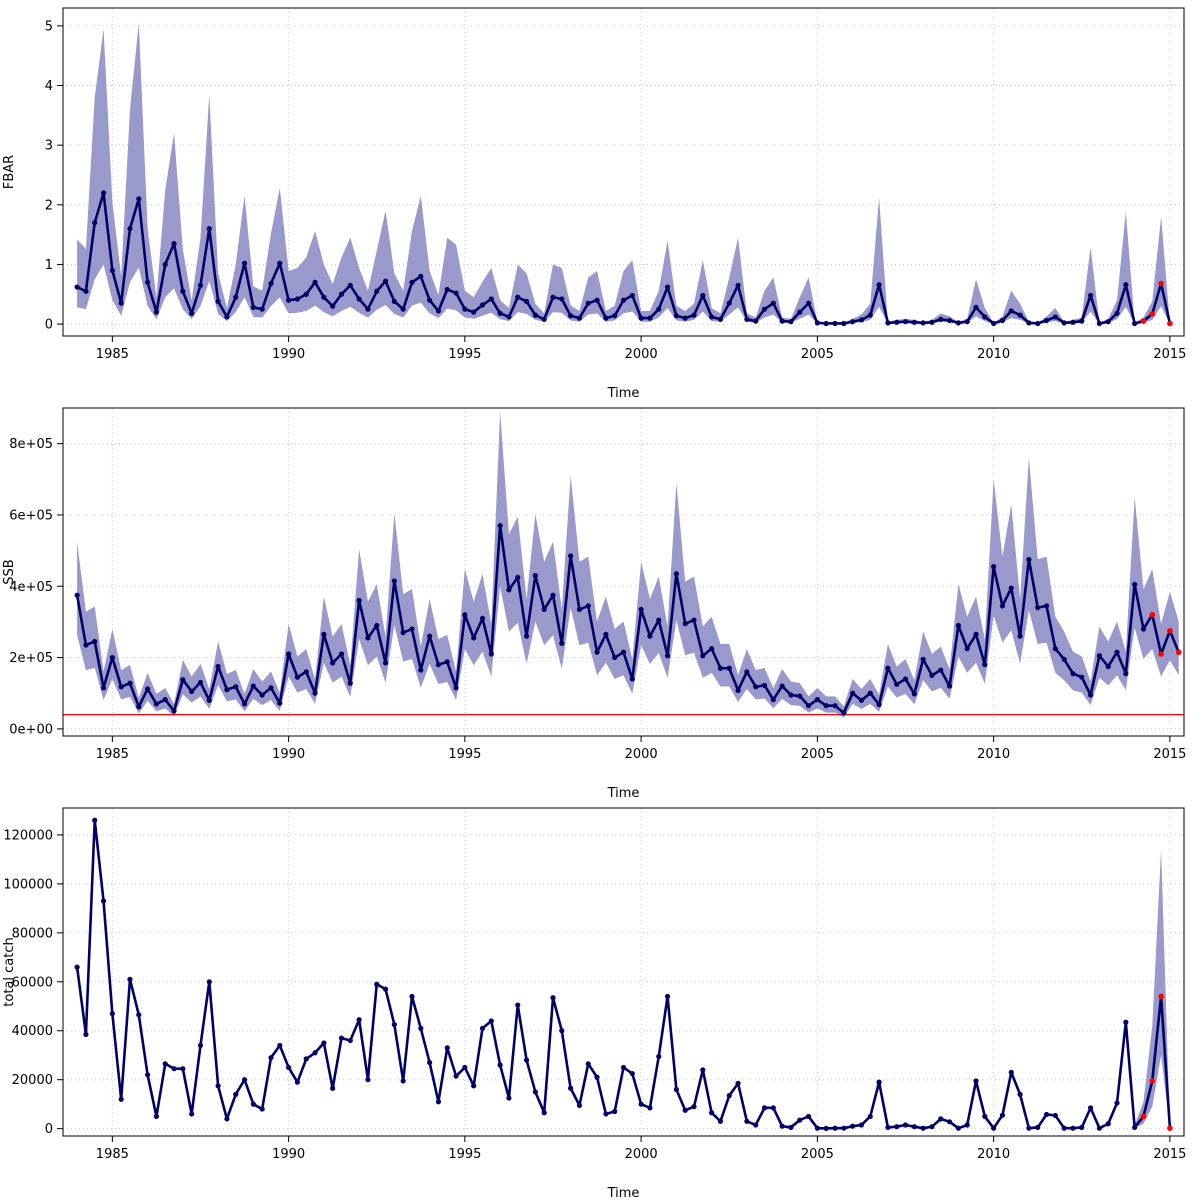  I want to click on ssb-x-tick-label: 1990, so click(288, 754).